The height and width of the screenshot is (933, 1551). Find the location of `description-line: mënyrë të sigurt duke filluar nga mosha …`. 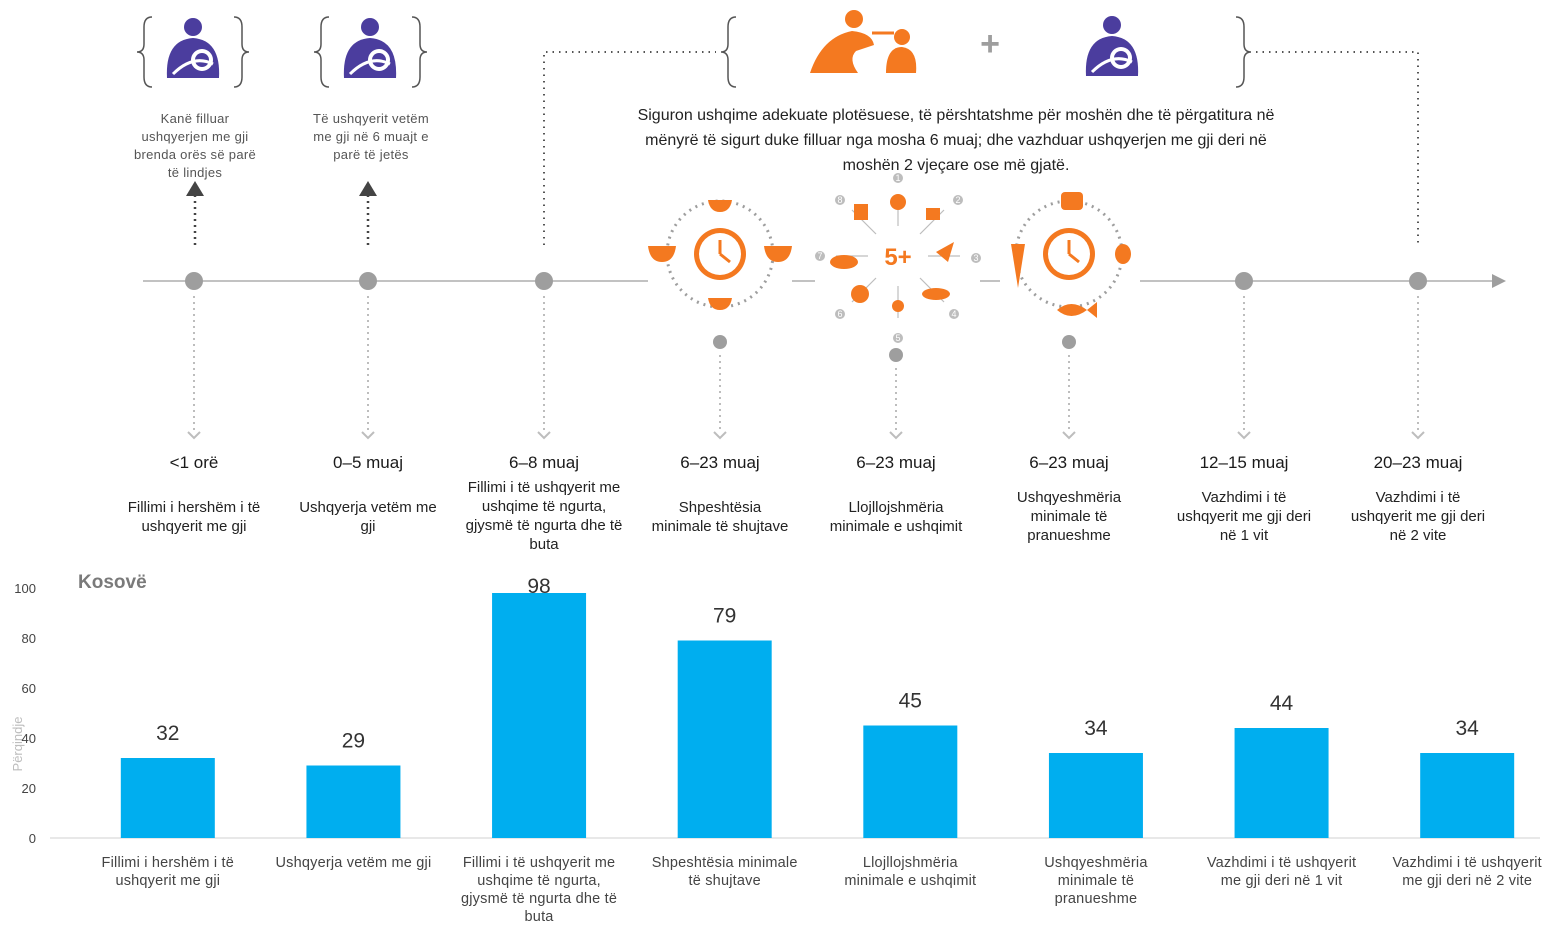

description-line: mënyrë të sigurt duke filluar nga mosha … is located at coordinates (956, 140).